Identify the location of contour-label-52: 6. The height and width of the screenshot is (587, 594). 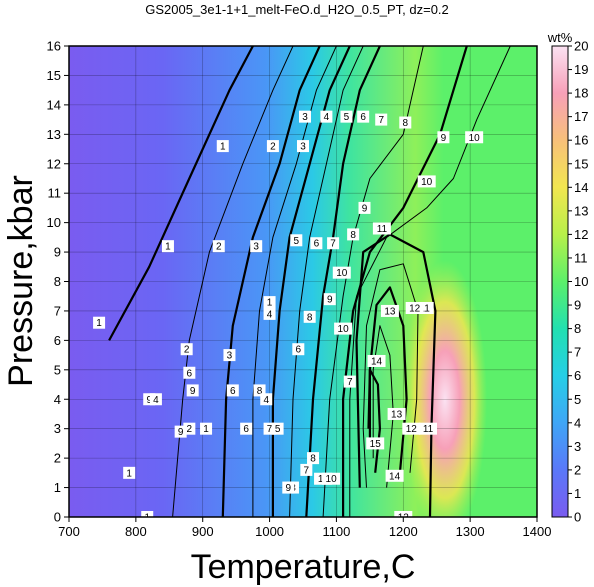
(246, 429).